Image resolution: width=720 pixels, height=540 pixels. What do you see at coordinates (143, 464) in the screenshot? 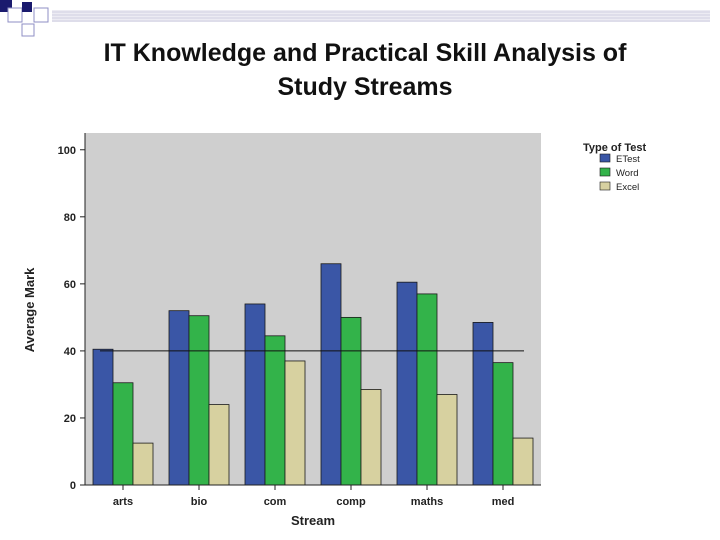
I see `bar-excel-arts` at bounding box center [143, 464].